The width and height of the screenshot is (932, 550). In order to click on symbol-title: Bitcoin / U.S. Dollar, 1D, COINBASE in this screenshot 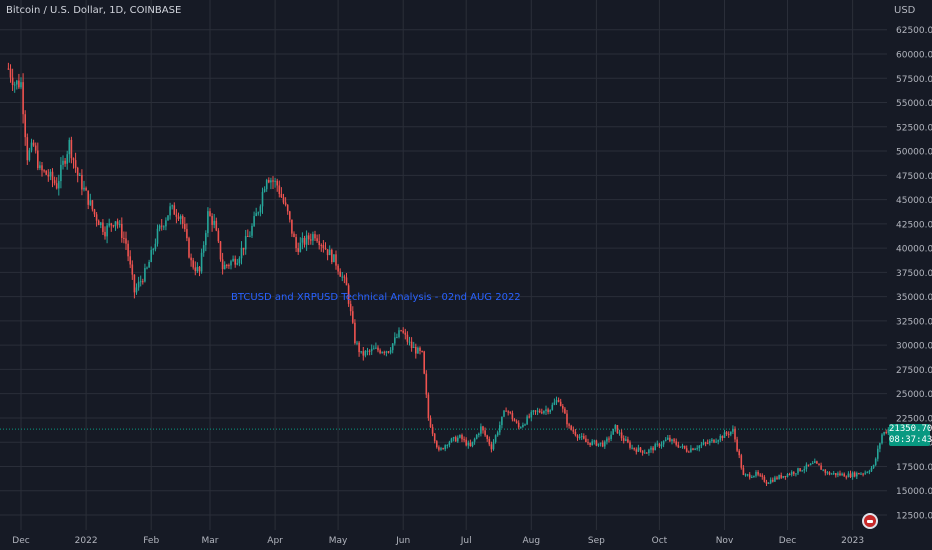, I will do `click(94, 10)`.